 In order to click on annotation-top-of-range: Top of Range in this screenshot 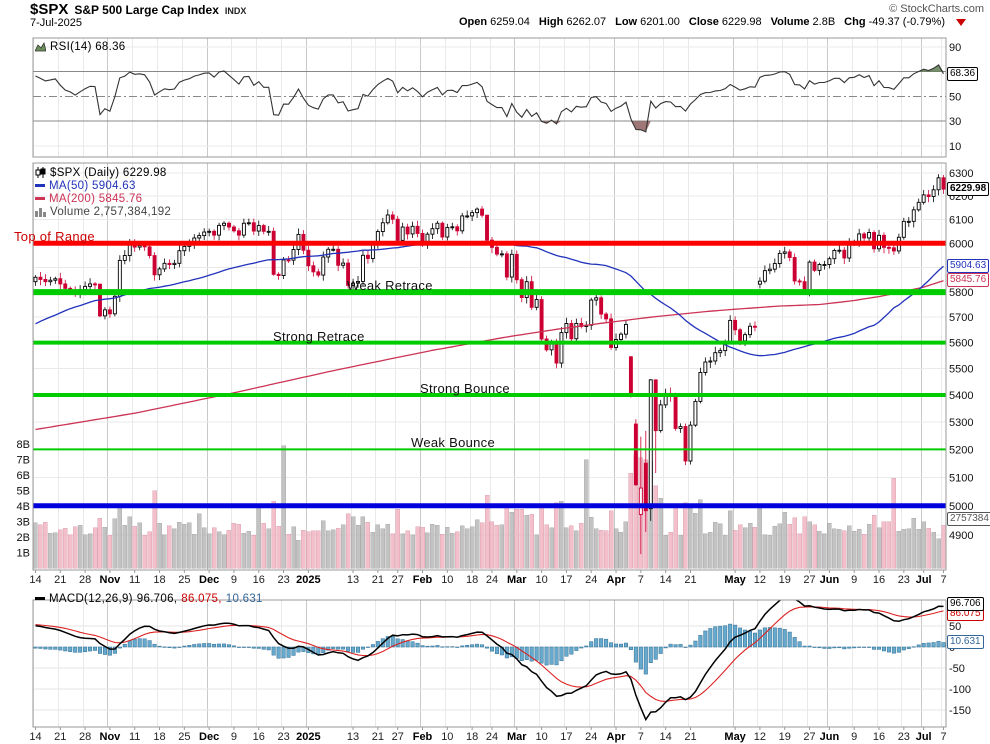, I will do `click(54, 236)`.